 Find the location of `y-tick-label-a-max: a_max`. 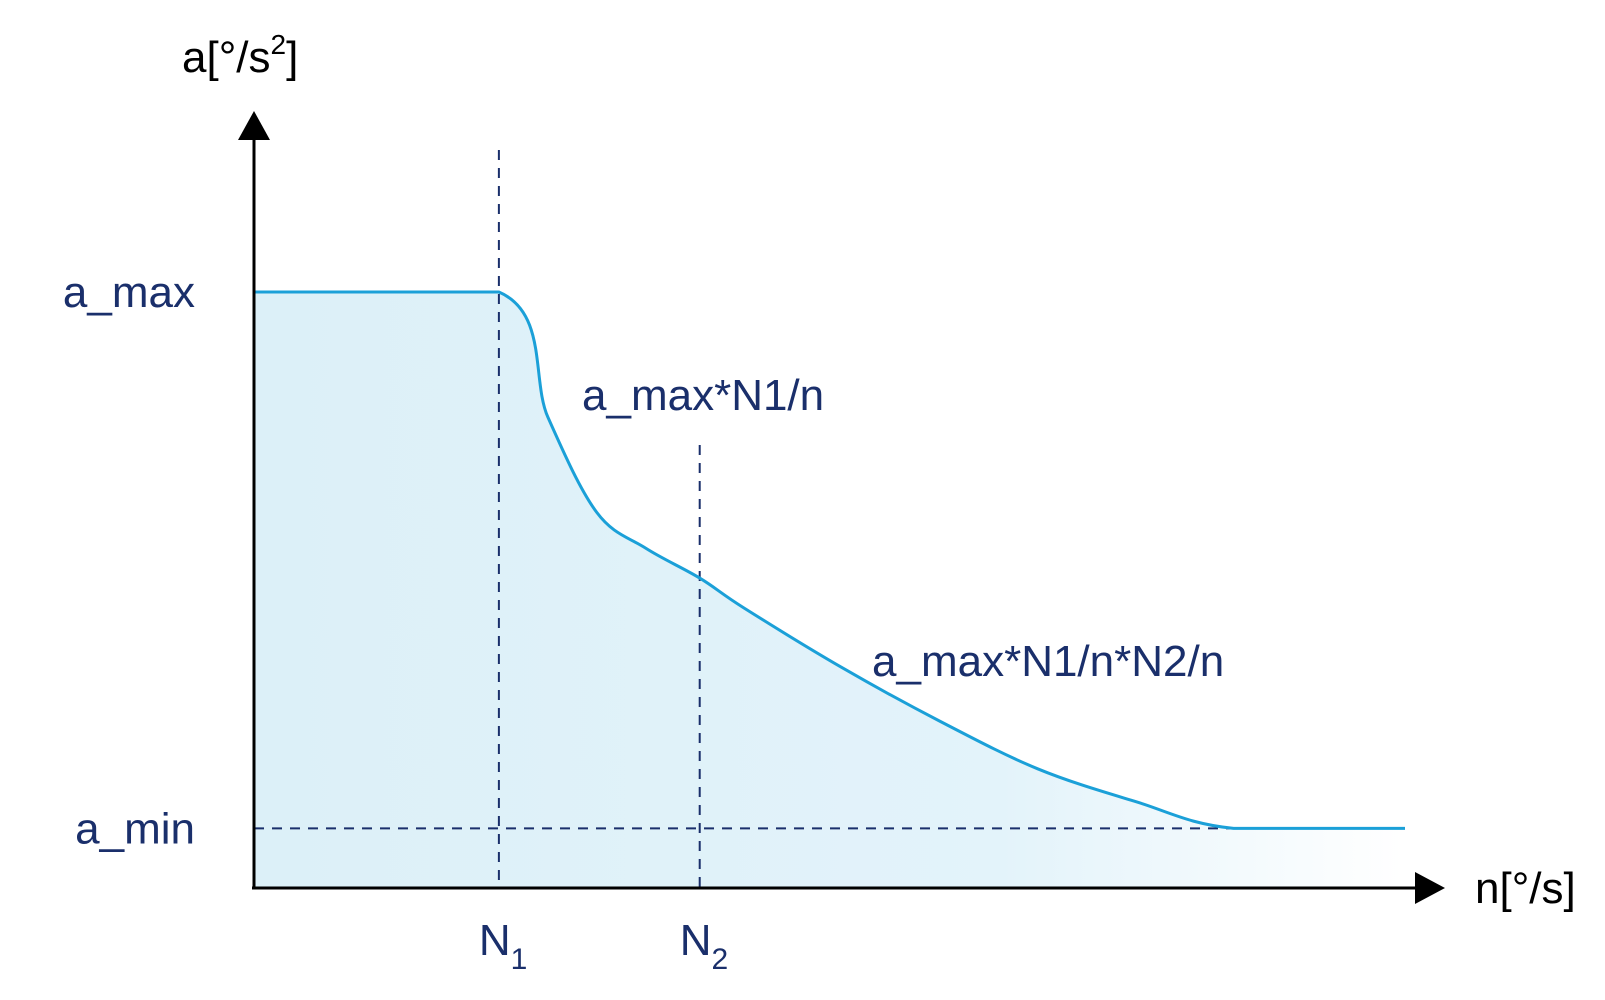

y-tick-label-a-max: a_max is located at coordinates (129, 292).